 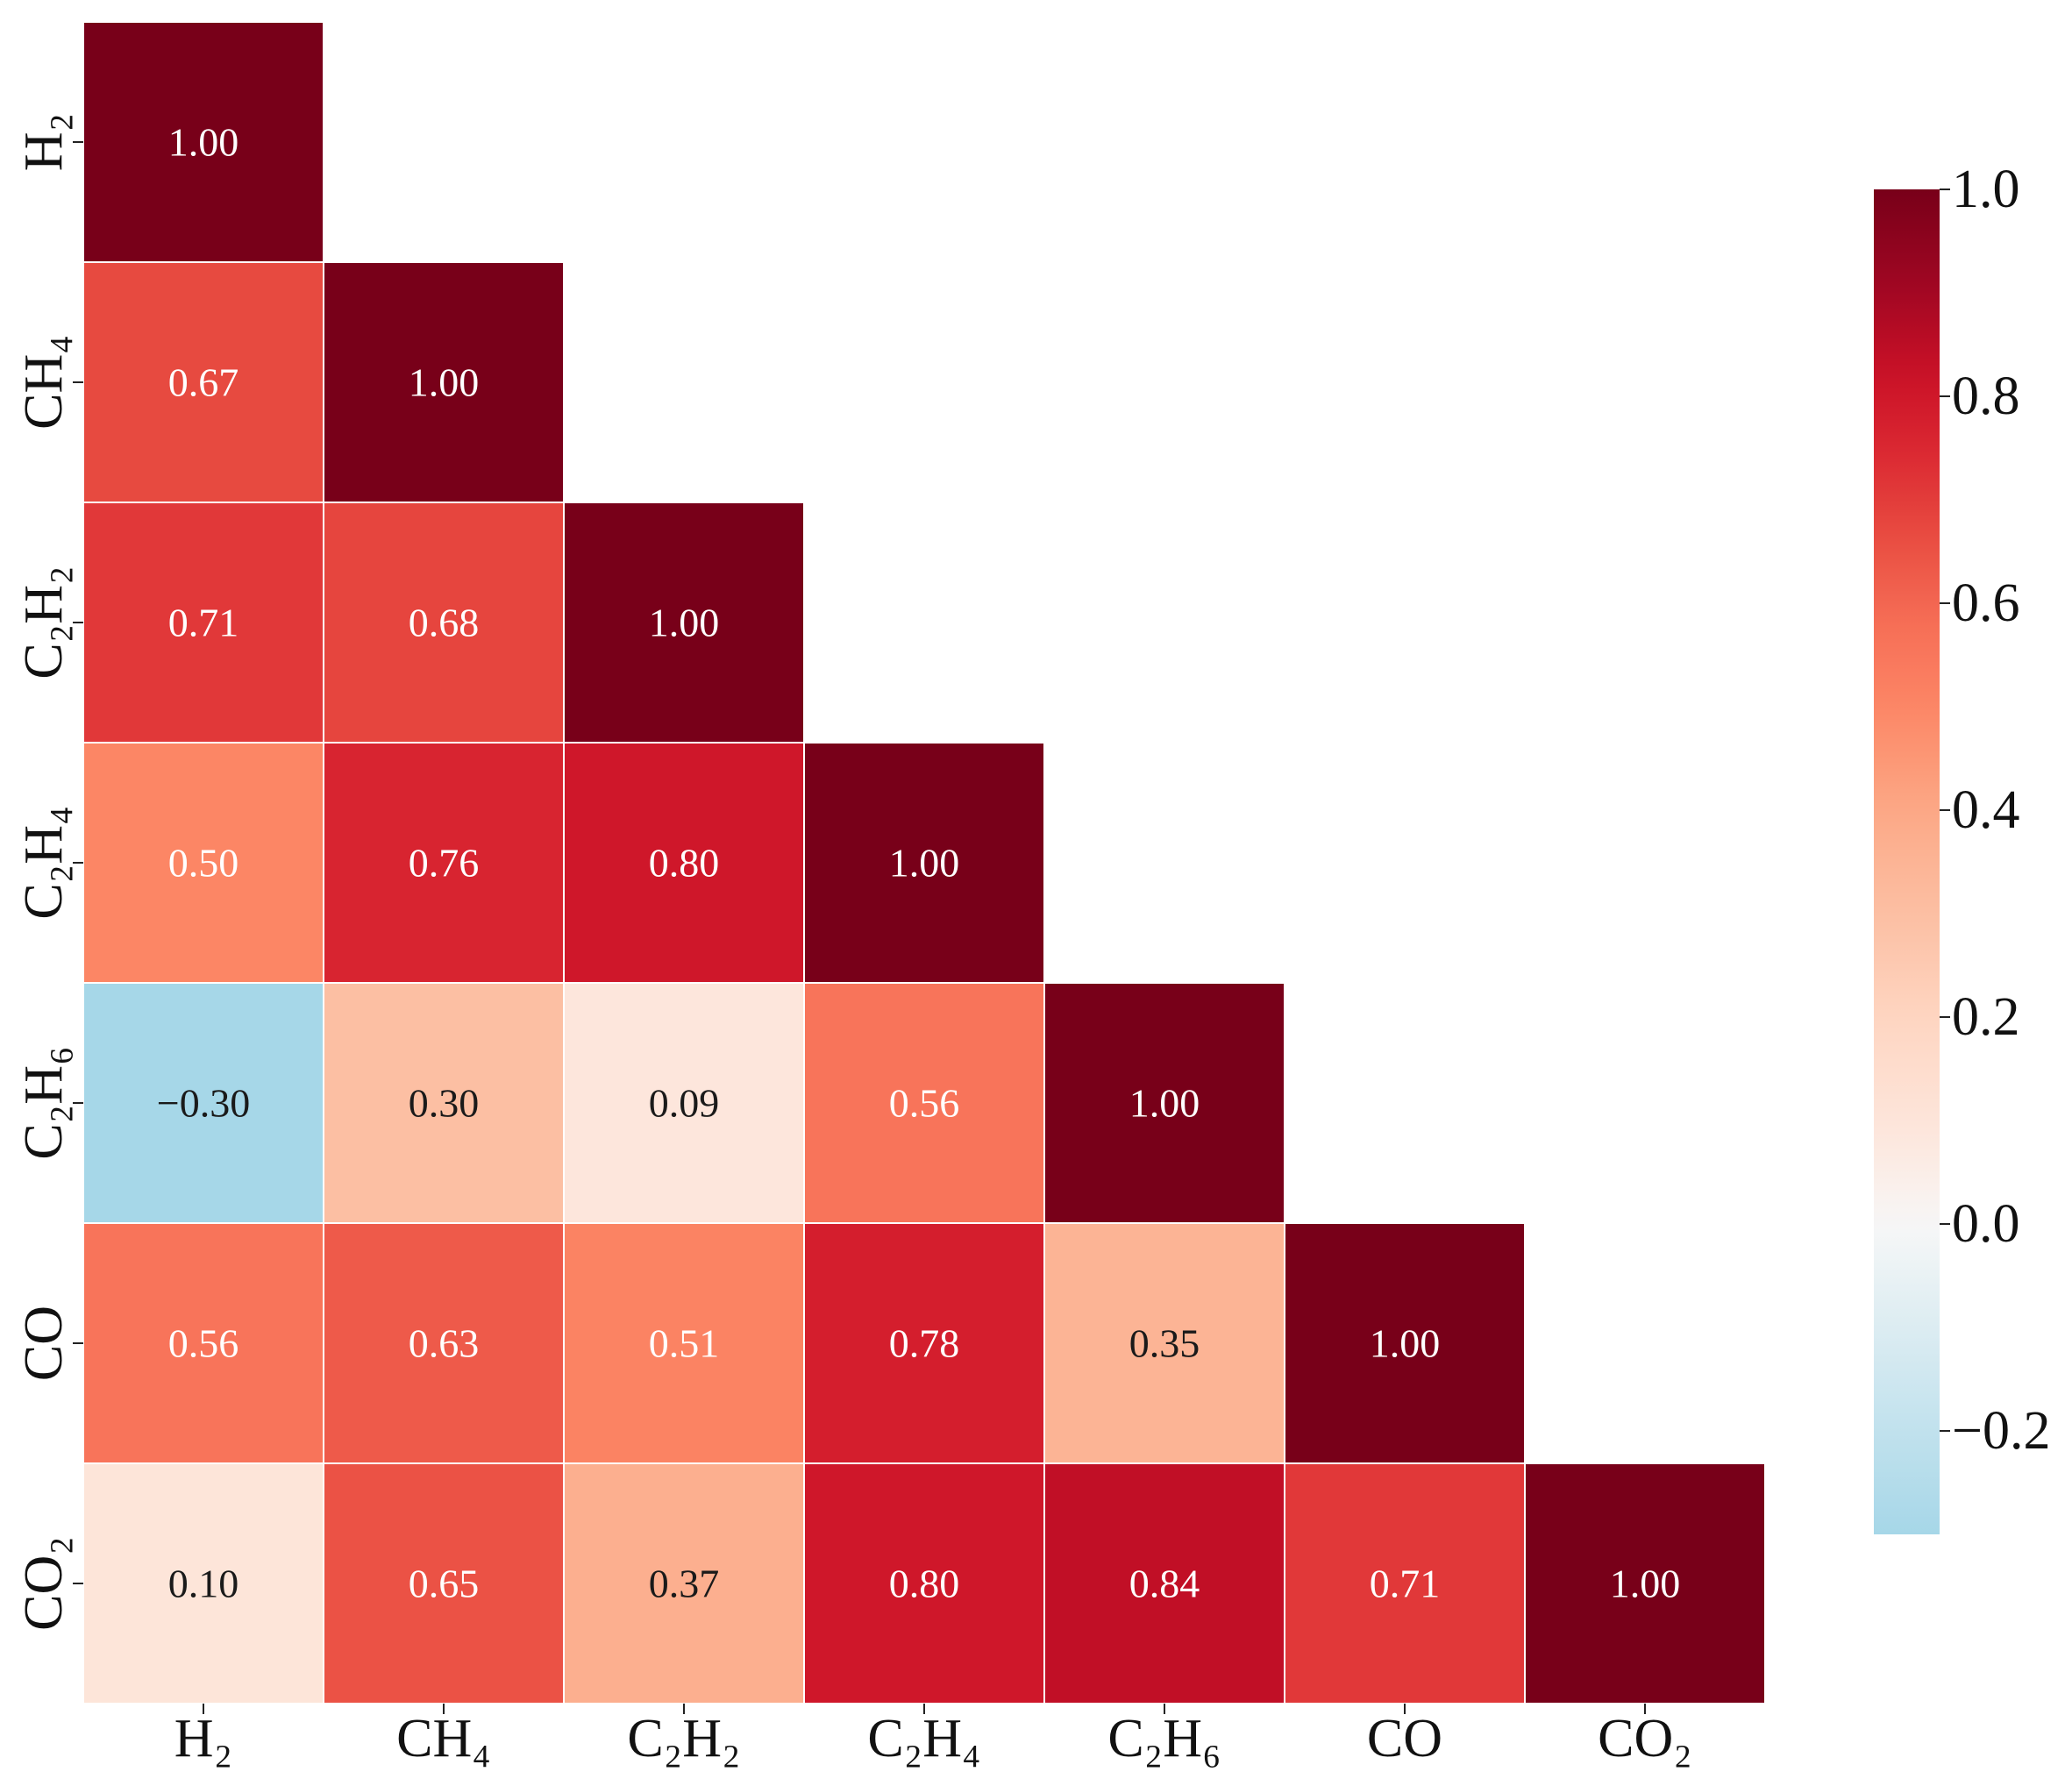 I want to click on colorbar-tick-label: 0.0, so click(x=1986, y=1224).